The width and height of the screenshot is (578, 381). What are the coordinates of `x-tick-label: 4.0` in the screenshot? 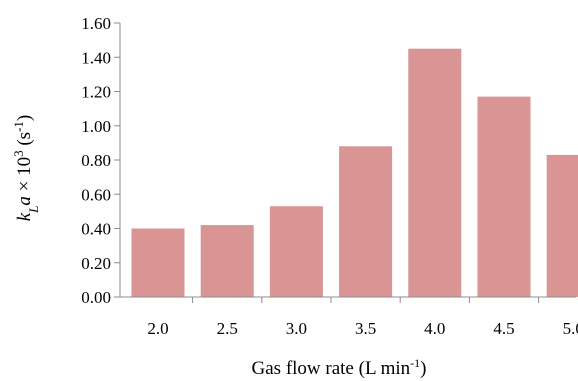 It's located at (434, 328).